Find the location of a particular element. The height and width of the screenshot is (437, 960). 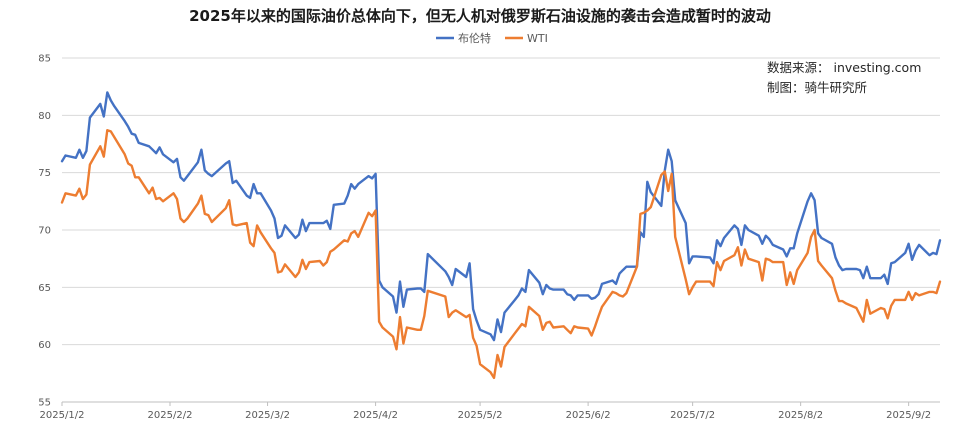

chart-title: 2025年以来的国际油价总体向下，但无人机对俄罗斯石油设施的袭击会造成暂时的波动 is located at coordinates (480, 16).